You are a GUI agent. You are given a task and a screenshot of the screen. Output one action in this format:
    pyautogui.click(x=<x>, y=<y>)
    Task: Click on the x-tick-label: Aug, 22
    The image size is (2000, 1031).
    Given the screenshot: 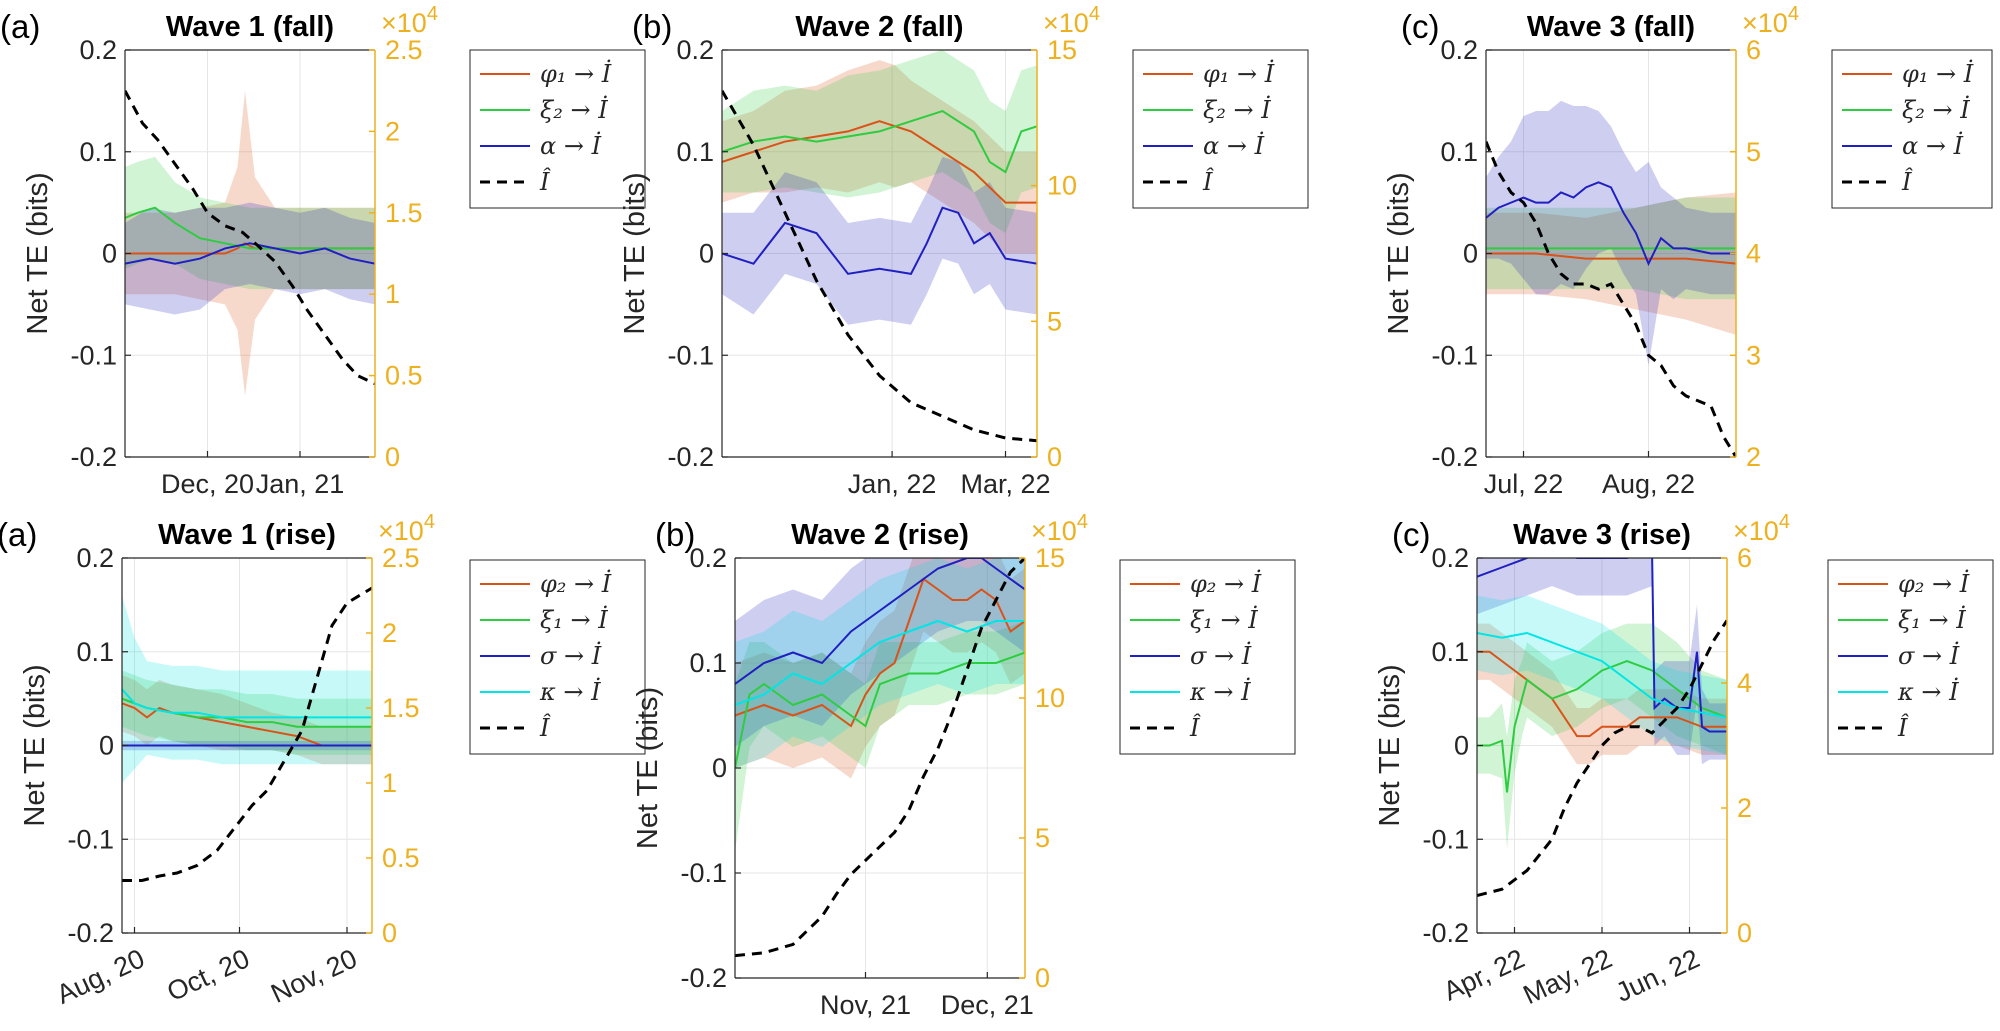 What is the action you would take?
    pyautogui.click(x=1648, y=484)
    